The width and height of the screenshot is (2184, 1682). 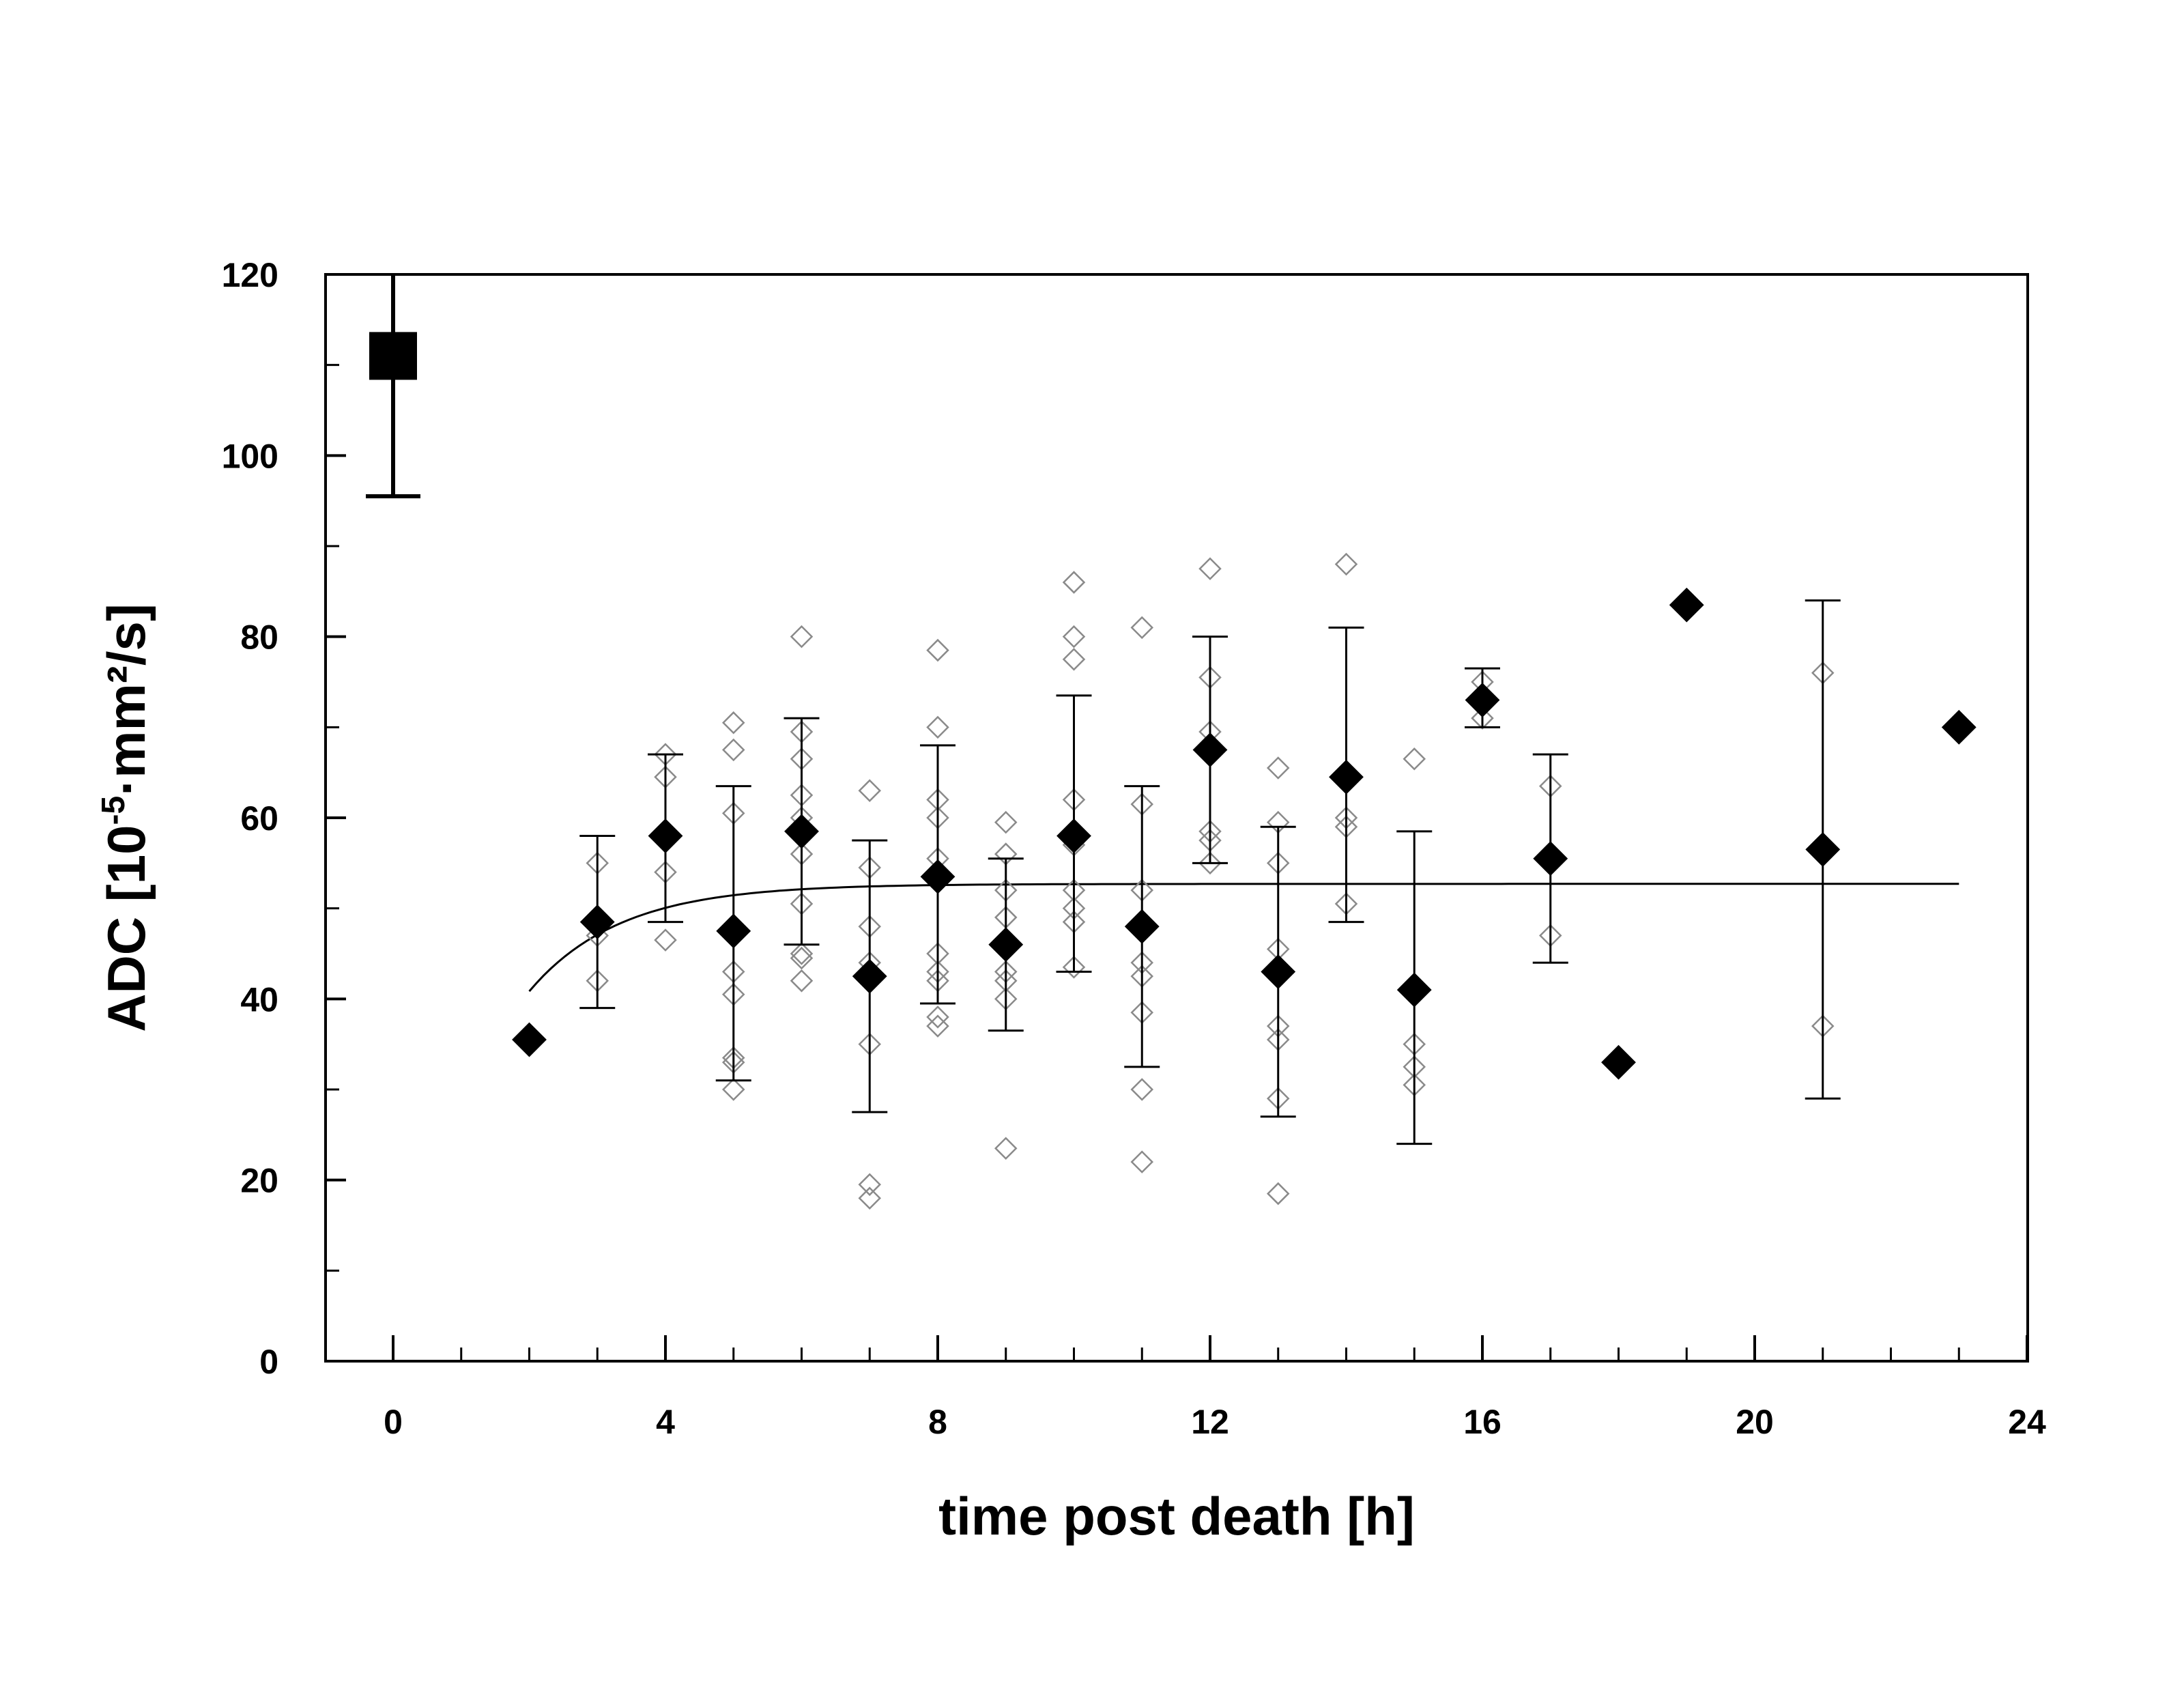 What do you see at coordinates (126, 928) in the screenshot?
I see `y-axis-title-prefix: ADC [10` at bounding box center [126, 928].